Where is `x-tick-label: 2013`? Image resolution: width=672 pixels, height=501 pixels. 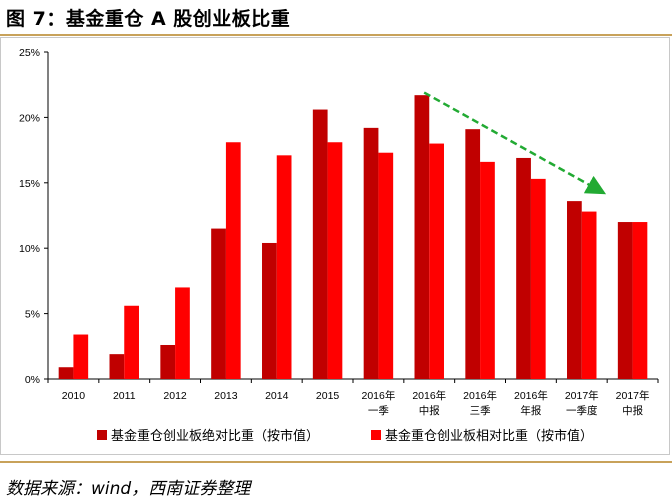
x-tick-label: 2013 is located at coordinates (226, 396).